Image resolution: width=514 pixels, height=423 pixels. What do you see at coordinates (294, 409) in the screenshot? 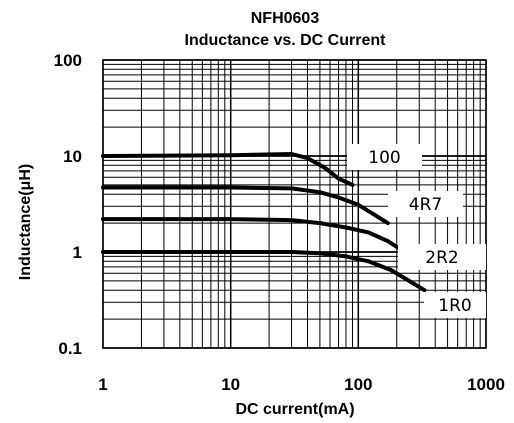
I see `x-axis-label: DC current(mA)` at bounding box center [294, 409].